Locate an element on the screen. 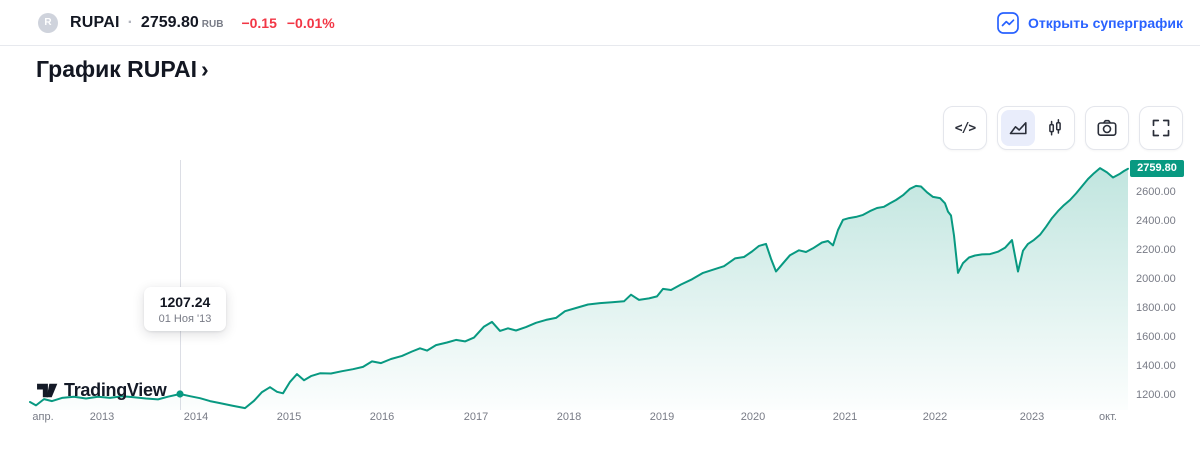  crosshair-dot is located at coordinates (180, 394).